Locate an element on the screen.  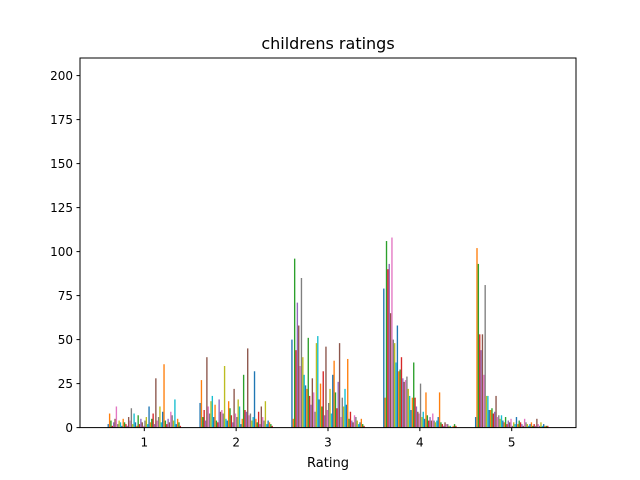
y-tick-label: 125 is located at coordinates (61, 208).